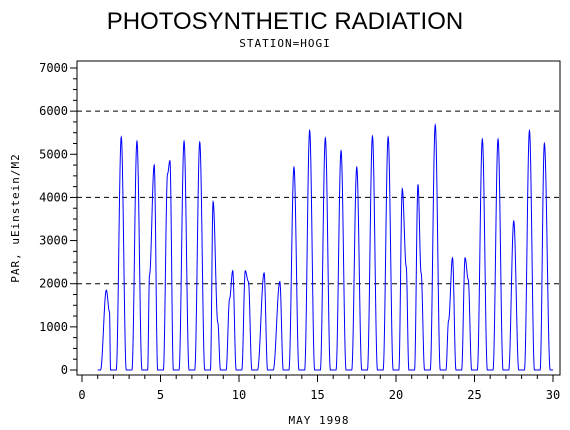  What do you see at coordinates (15, 218) in the screenshot?
I see `y-axis-label: PAR, uEinstein/M2` at bounding box center [15, 218].